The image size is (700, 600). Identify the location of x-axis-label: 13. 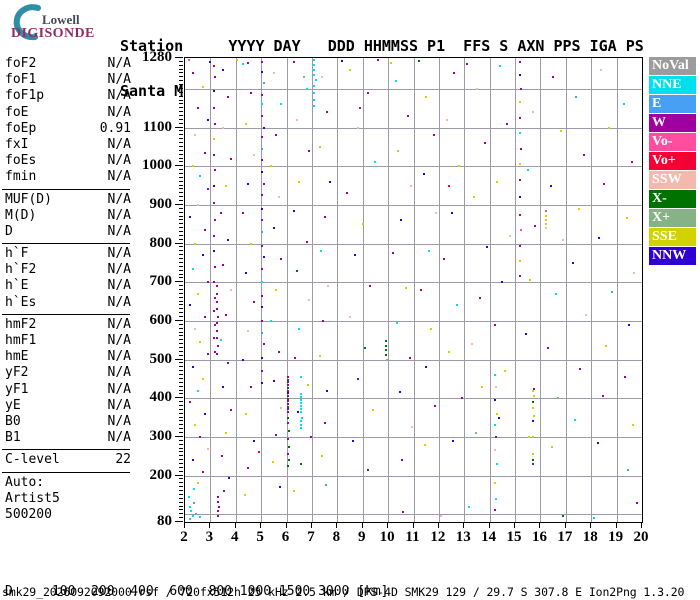
(463, 537).